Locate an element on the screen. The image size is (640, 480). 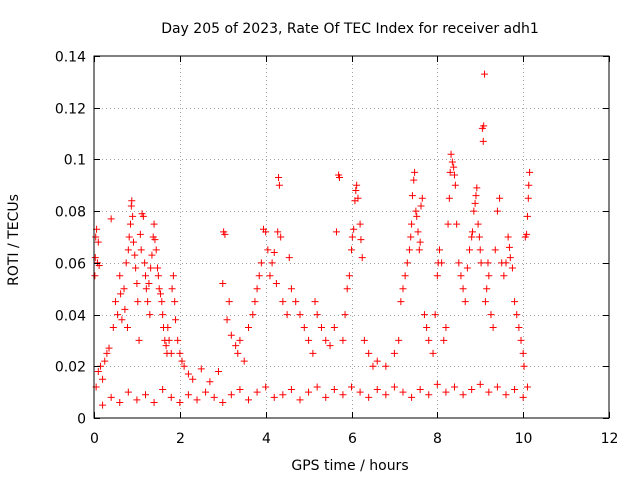
x-axis-tick-labels: 0 2 4 6 8 10 12 is located at coordinates (354, 439).